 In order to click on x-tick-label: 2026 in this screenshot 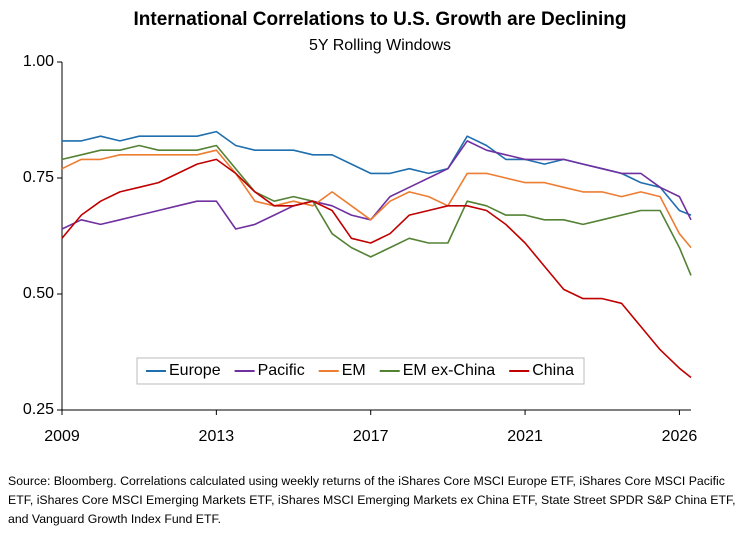, I will do `click(680, 436)`.